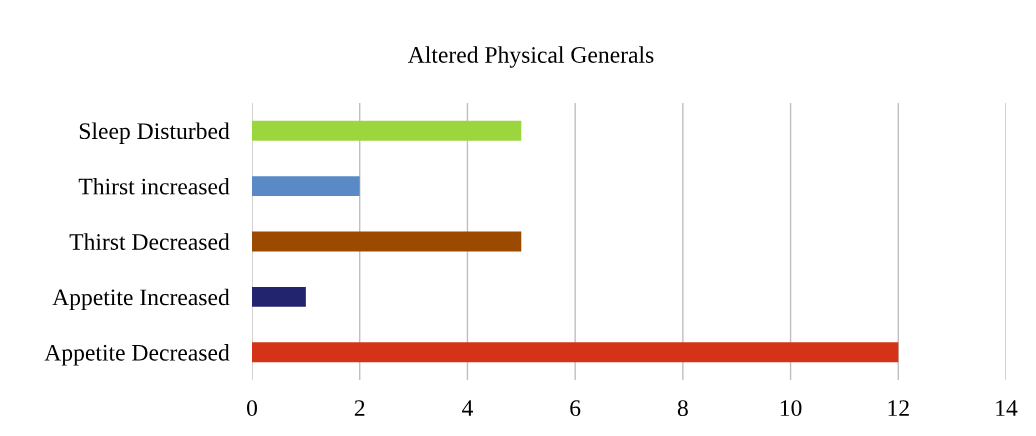  What do you see at coordinates (141, 299) in the screenshot?
I see `y-tick-label: Appetite Increased` at bounding box center [141, 299].